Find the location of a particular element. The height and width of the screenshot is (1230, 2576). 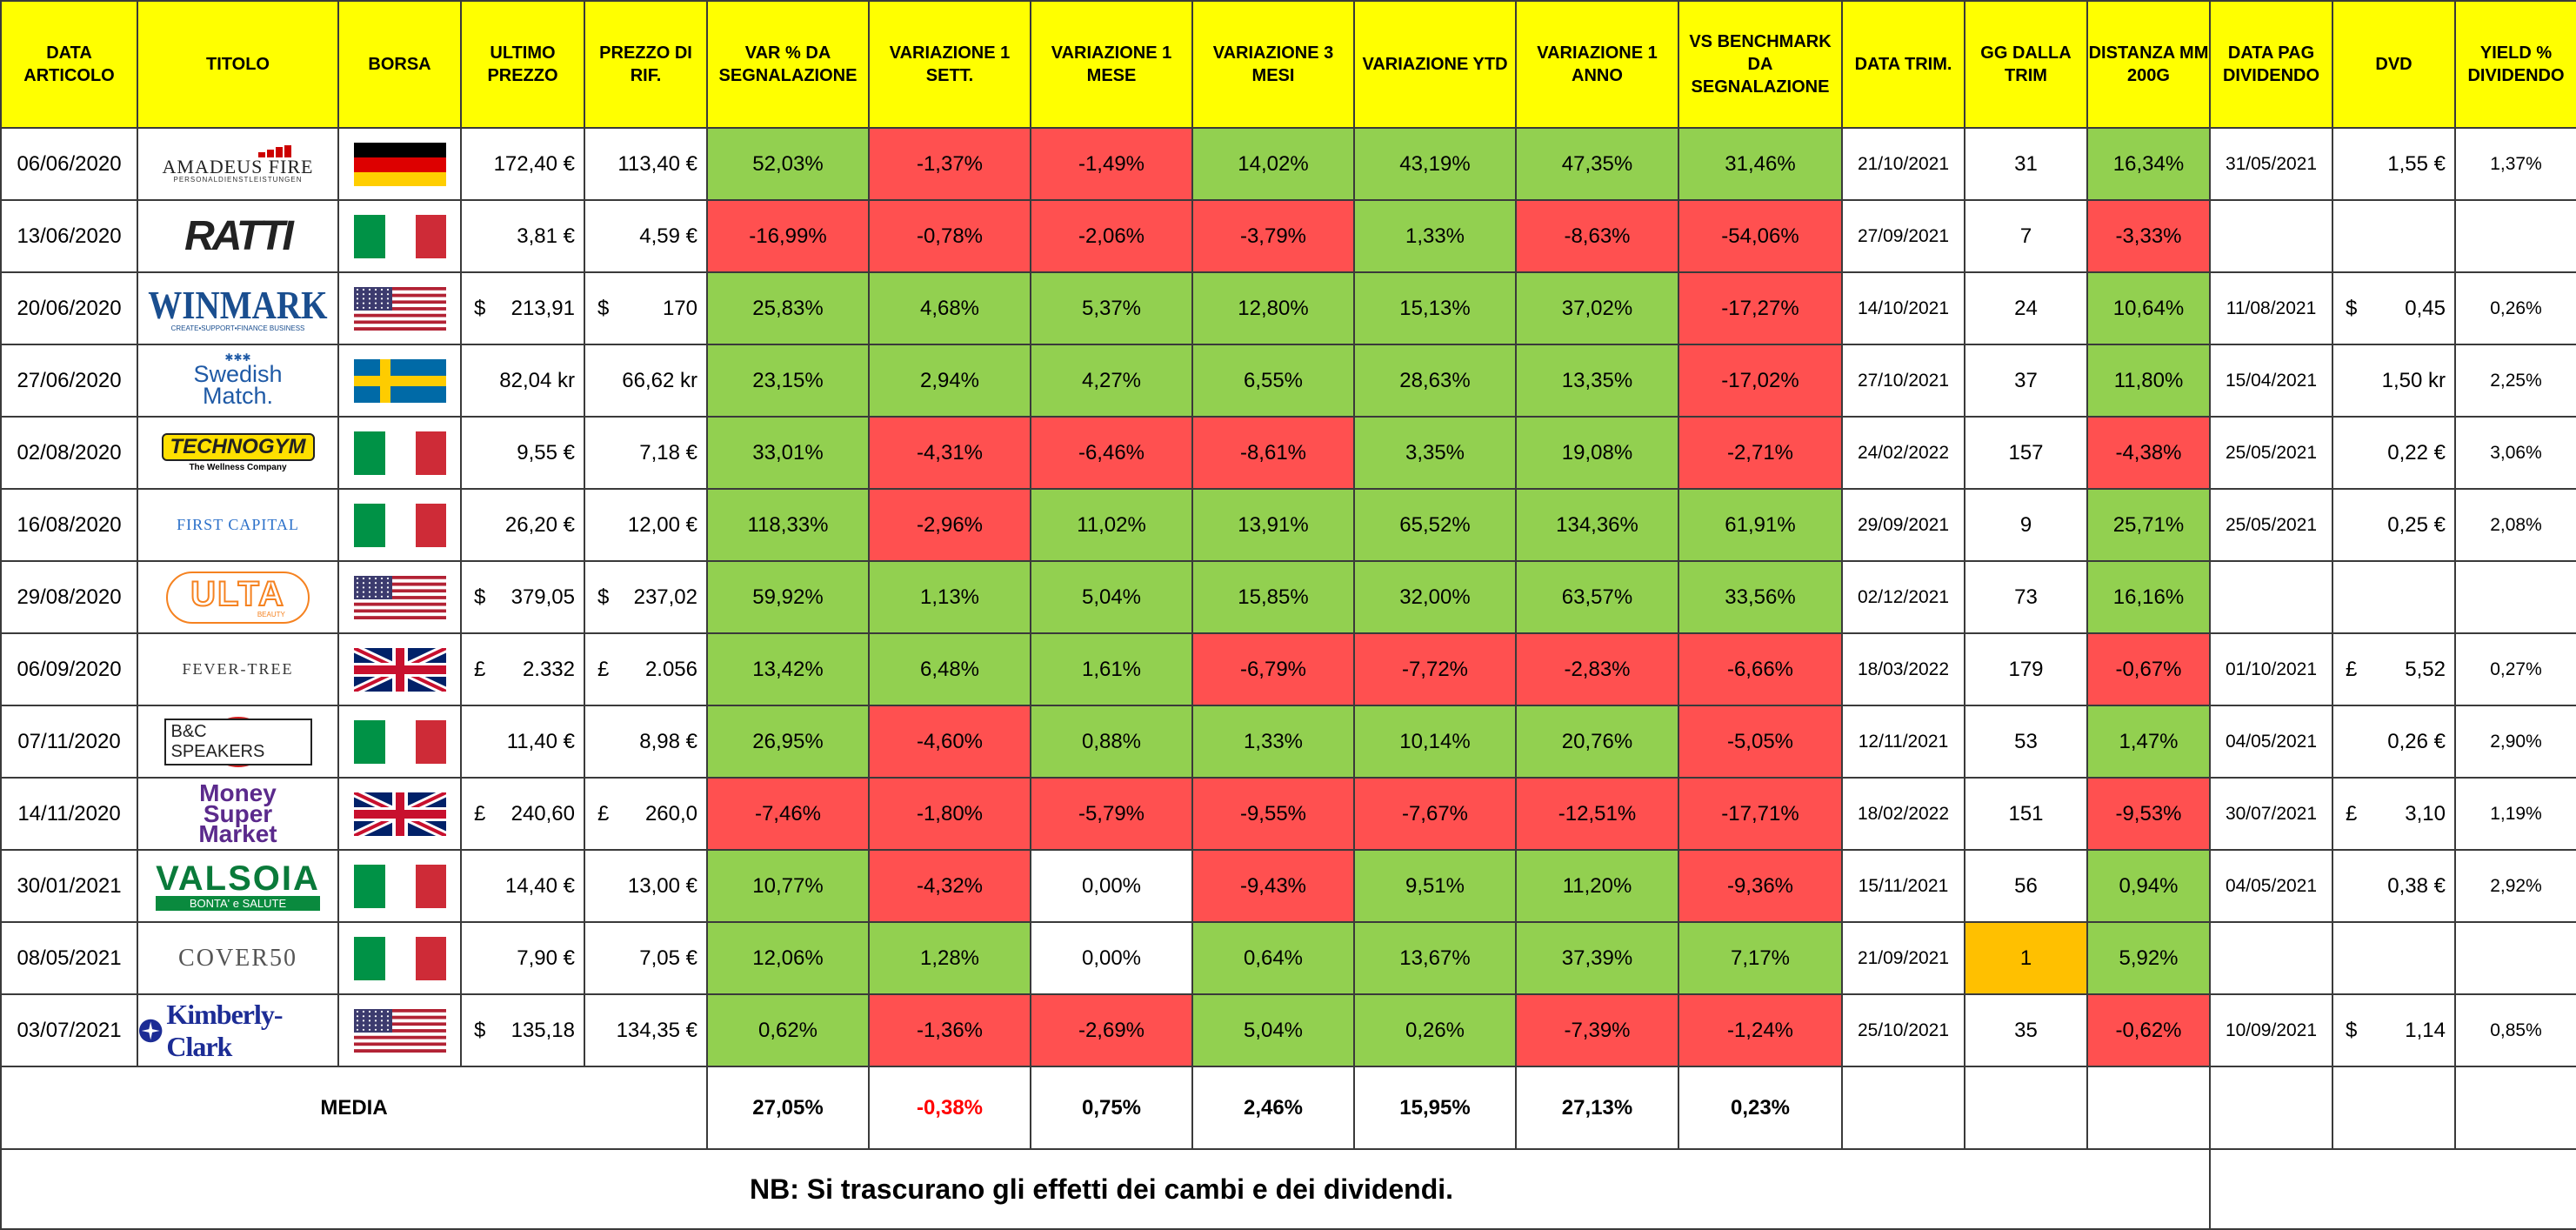

yield-dividendo: 3,06% is located at coordinates (2515, 453).